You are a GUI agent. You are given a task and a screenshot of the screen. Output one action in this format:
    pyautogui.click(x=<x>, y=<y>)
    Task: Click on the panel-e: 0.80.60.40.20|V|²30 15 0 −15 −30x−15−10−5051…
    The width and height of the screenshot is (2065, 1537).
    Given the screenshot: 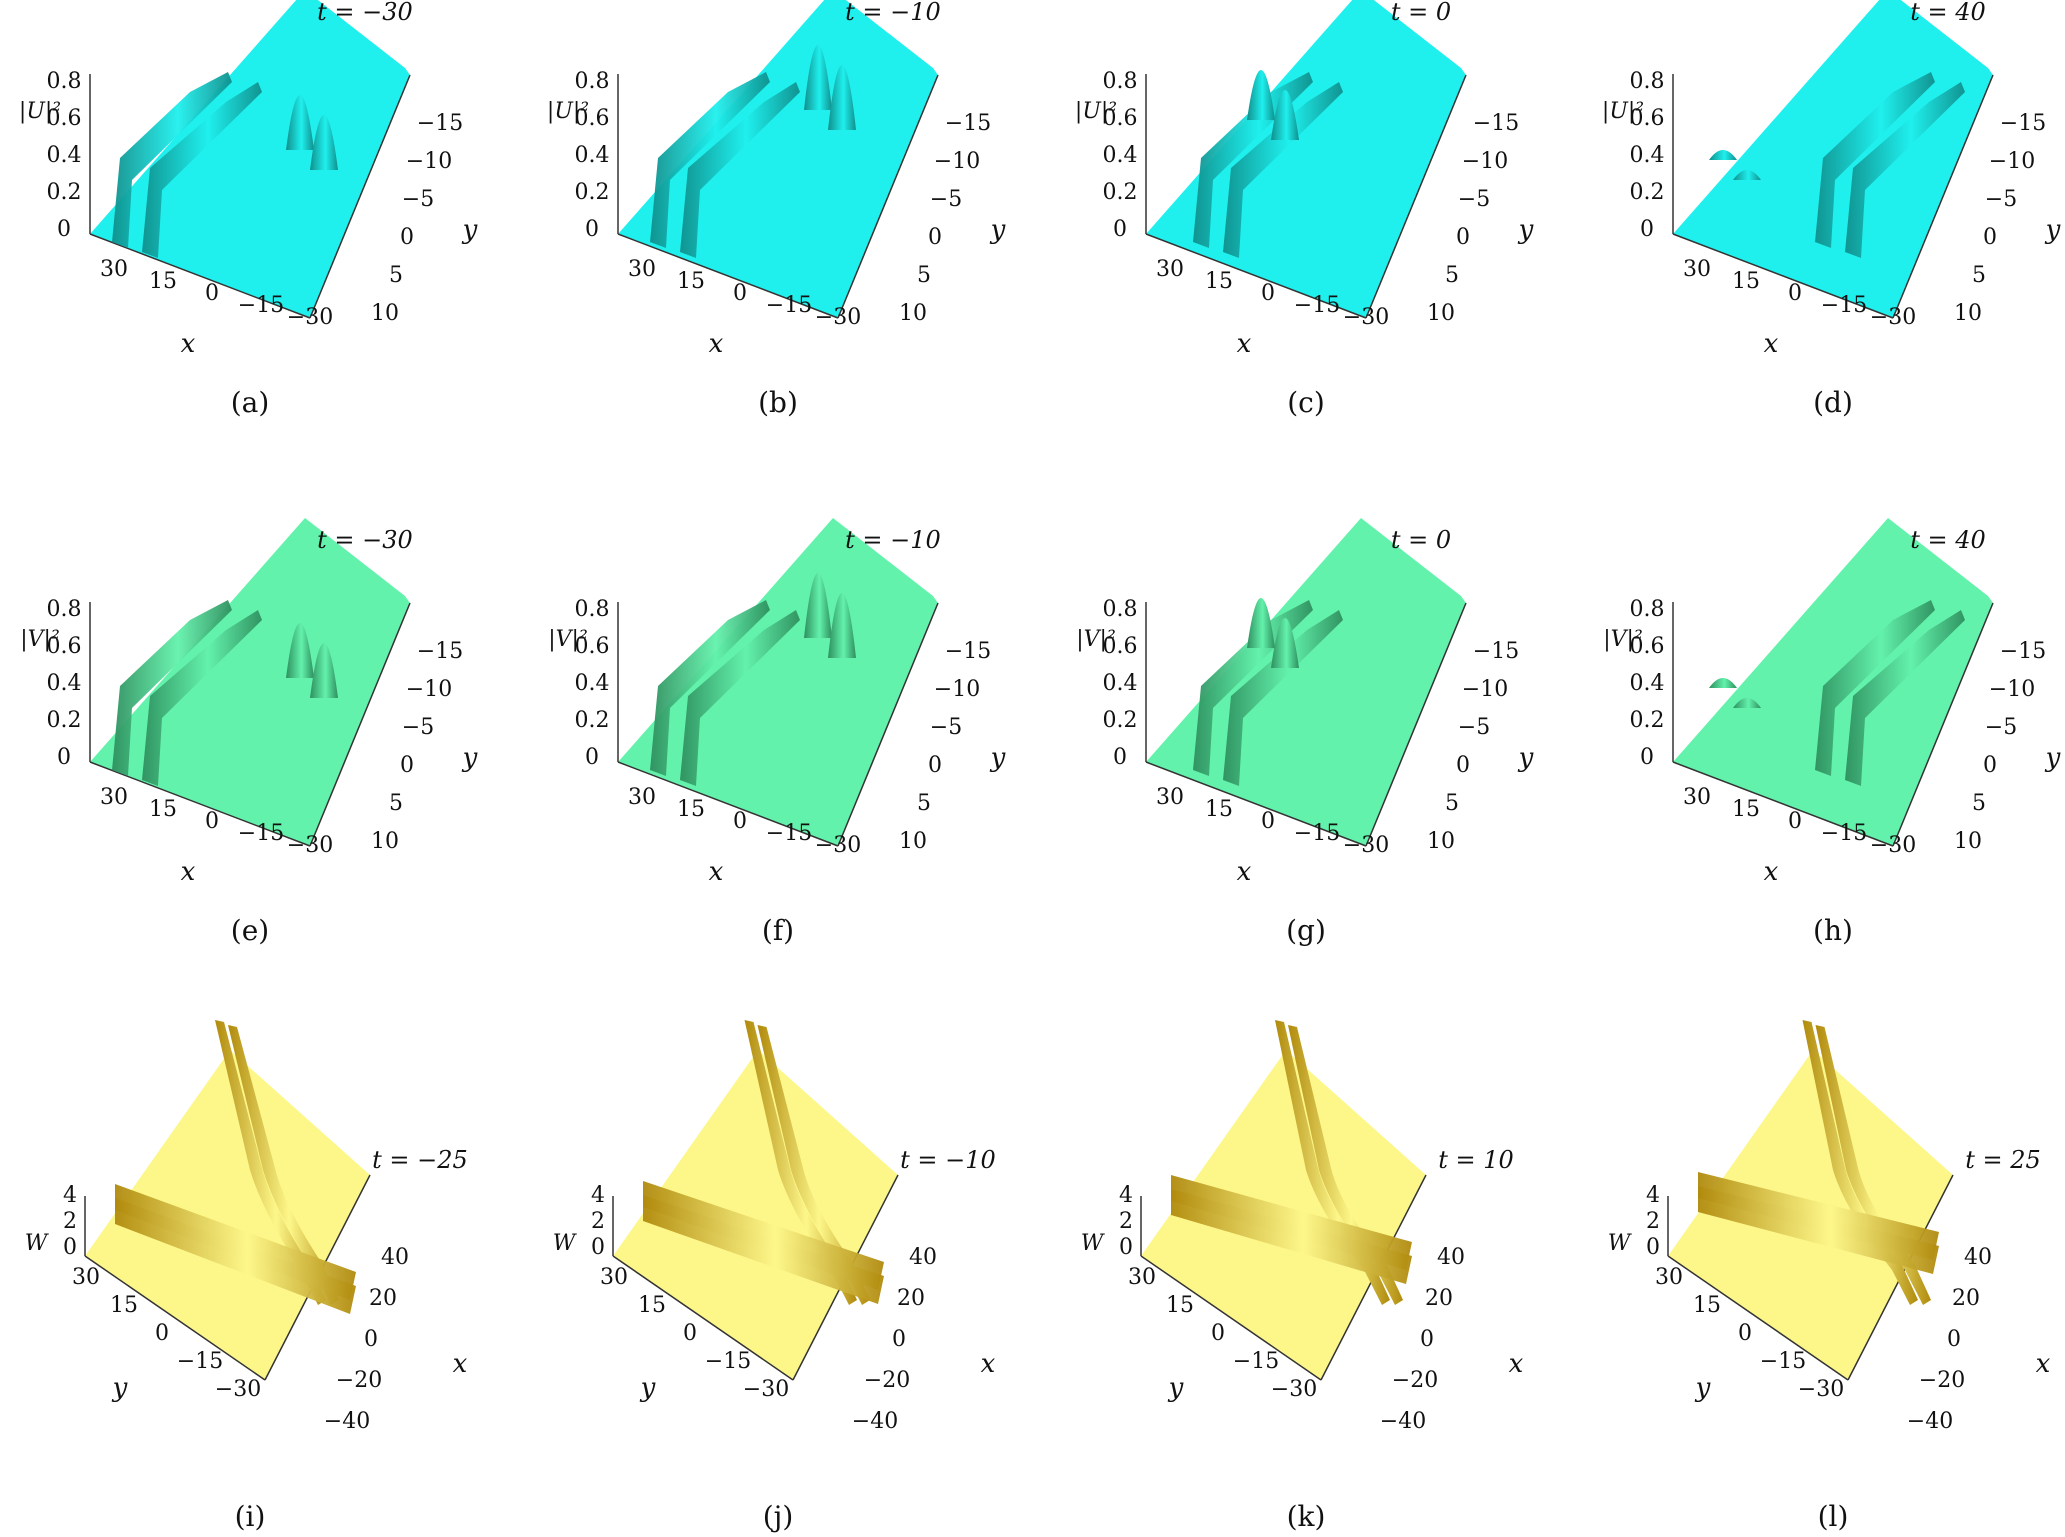 What is the action you would take?
    pyautogui.click(x=249, y=732)
    